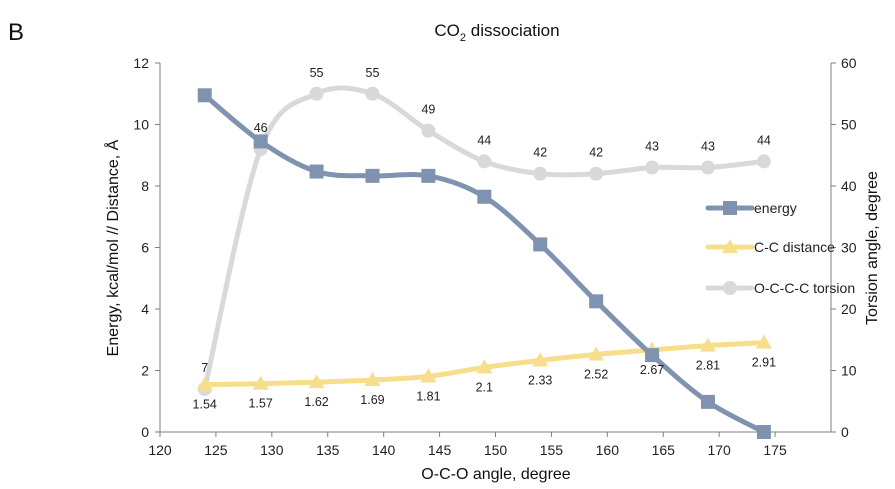  I want to click on y-tick-label-left: 8, so click(145, 186).